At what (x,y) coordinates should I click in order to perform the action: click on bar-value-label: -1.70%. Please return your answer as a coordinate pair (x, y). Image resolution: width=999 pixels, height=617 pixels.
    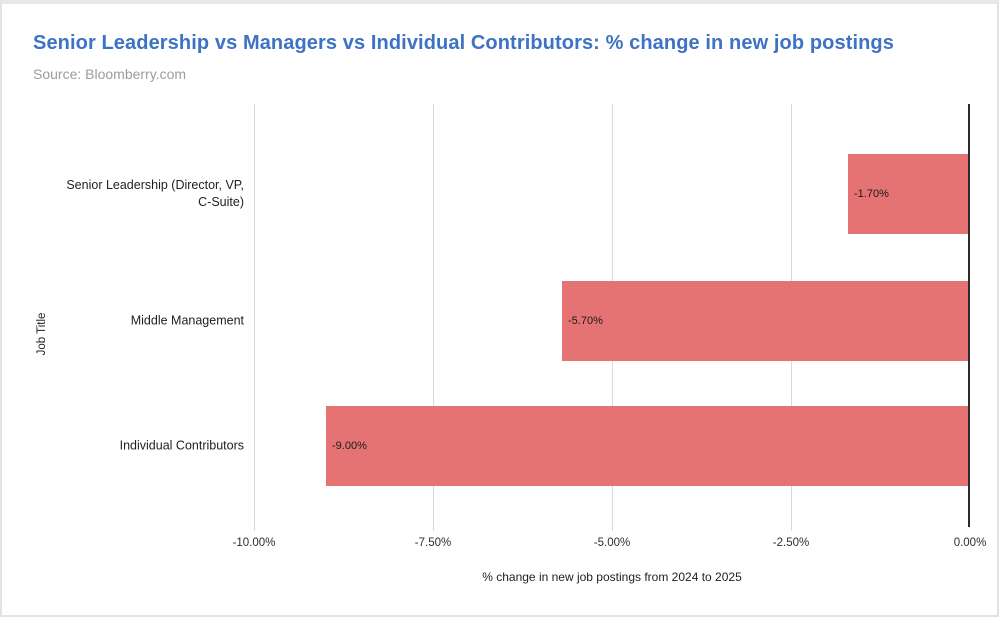
    Looking at the image, I should click on (871, 194).